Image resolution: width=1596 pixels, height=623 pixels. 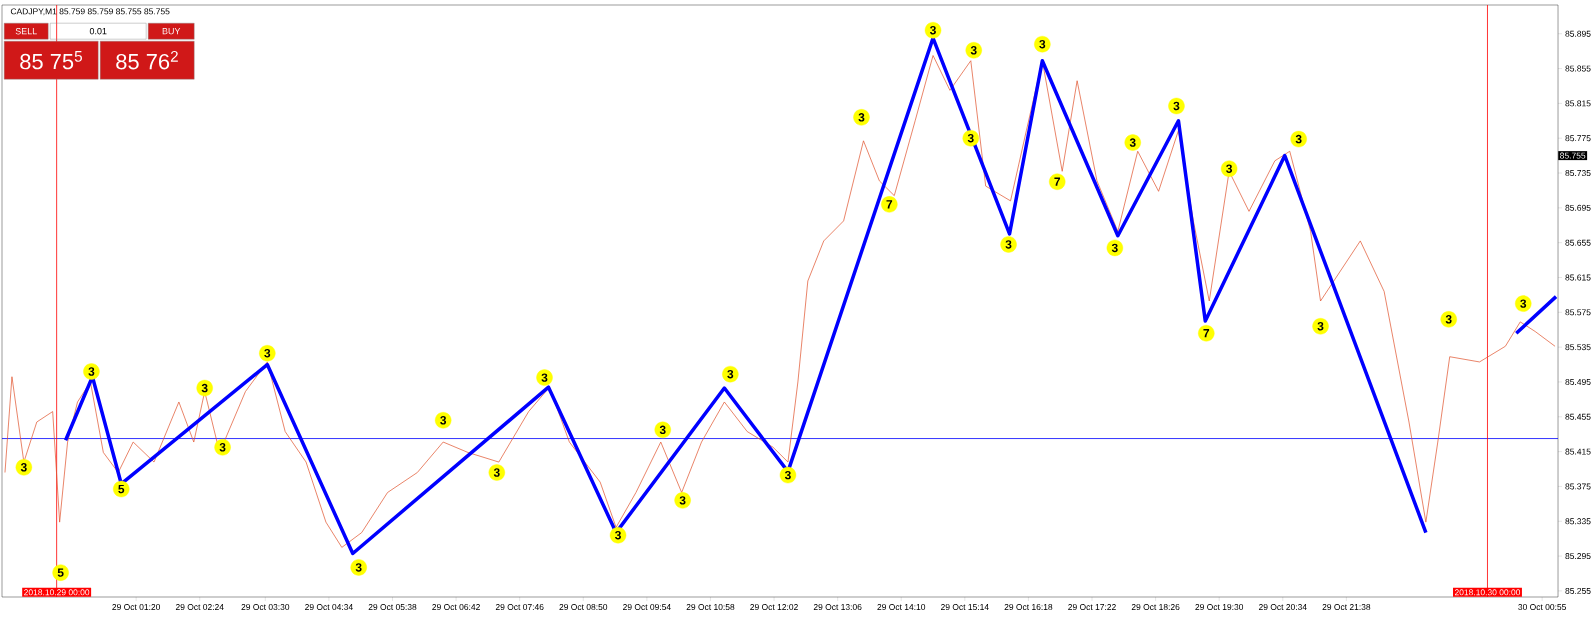 What do you see at coordinates (1578, 486) in the screenshot?
I see `y-tick-label: 85.375` at bounding box center [1578, 486].